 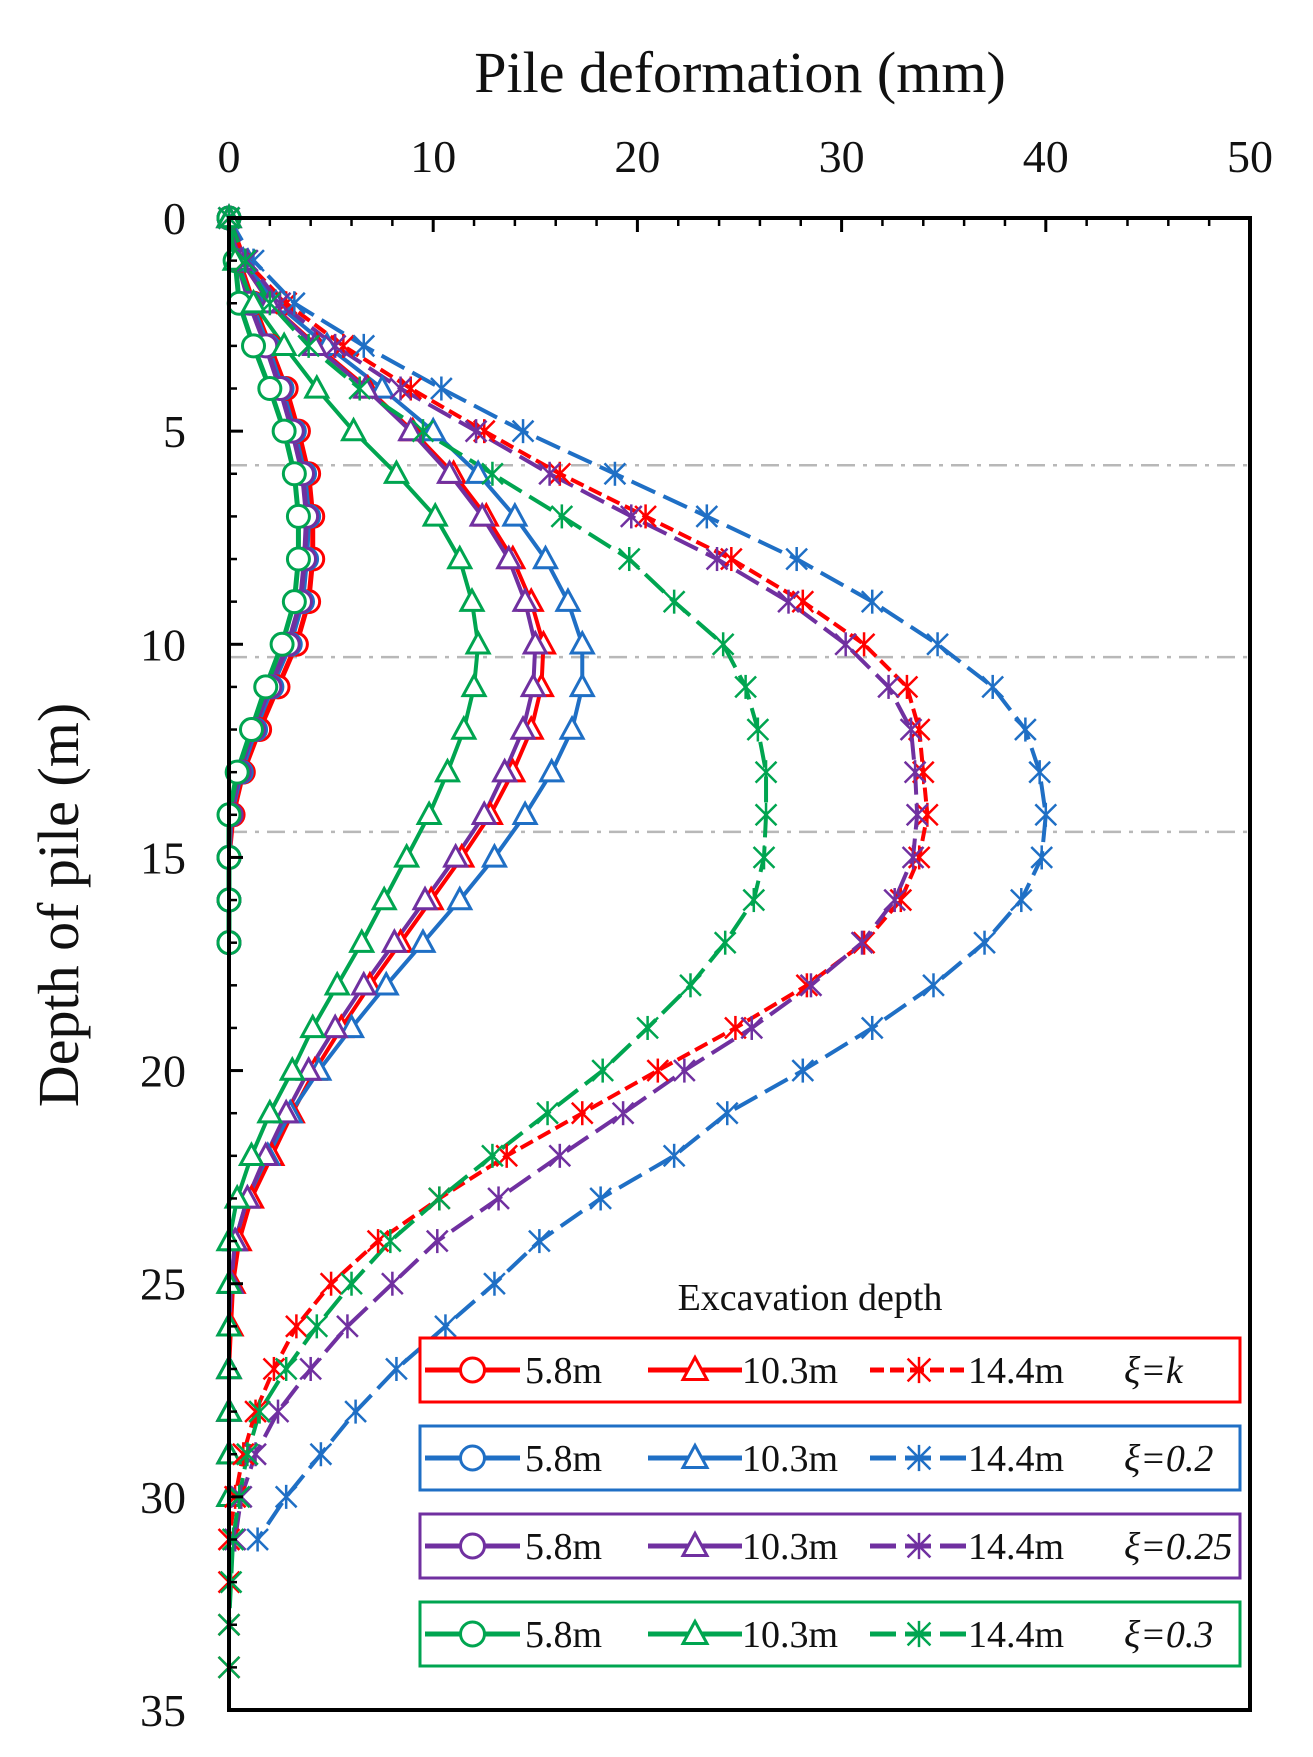 I want to click on y-axis-title: Depth of pile (m), so click(x=58, y=905).